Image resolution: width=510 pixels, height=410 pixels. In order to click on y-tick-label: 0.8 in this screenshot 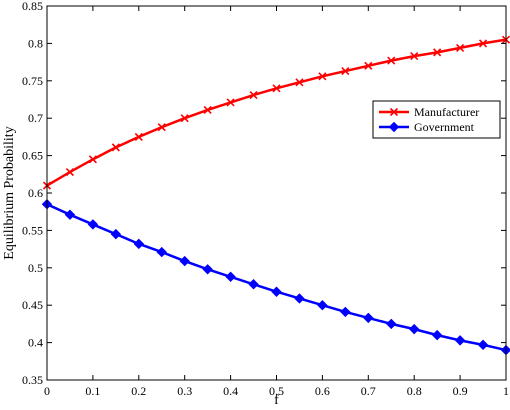, I will do `click(35, 43)`.